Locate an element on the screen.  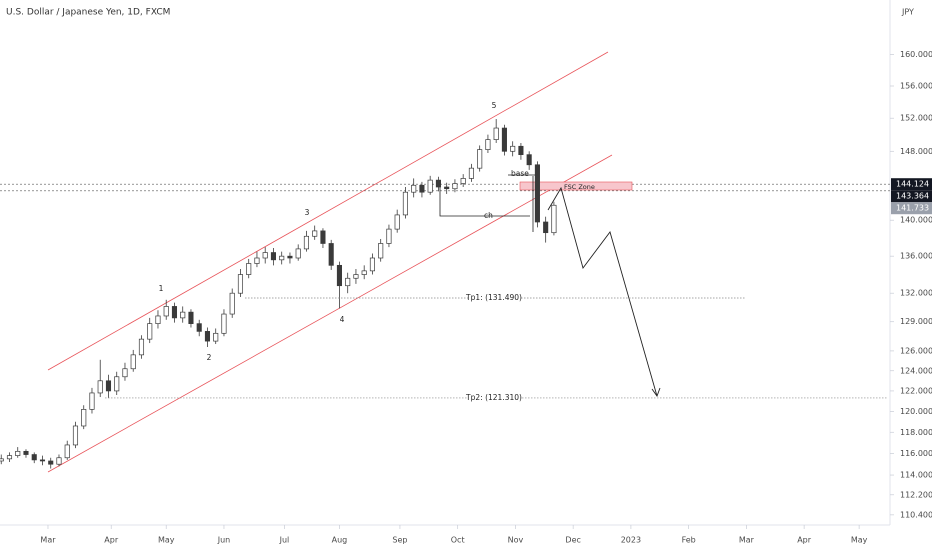
chart-title: U.S. Dollar / Japanese Yen, 1D, FXCM is located at coordinates (88, 13).